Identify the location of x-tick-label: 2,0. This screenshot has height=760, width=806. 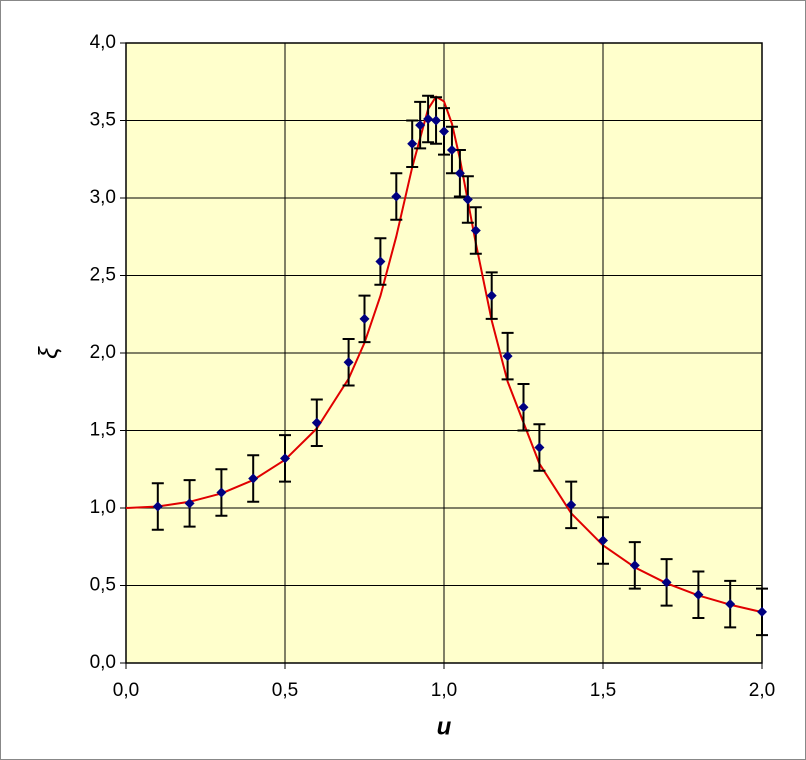
(762, 690).